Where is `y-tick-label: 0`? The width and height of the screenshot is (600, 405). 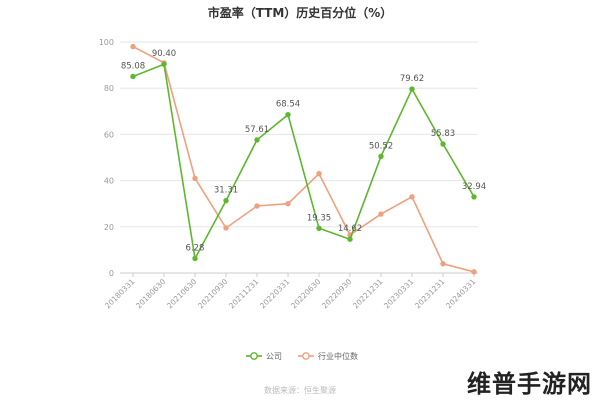 y-tick-label: 0 is located at coordinates (111, 273).